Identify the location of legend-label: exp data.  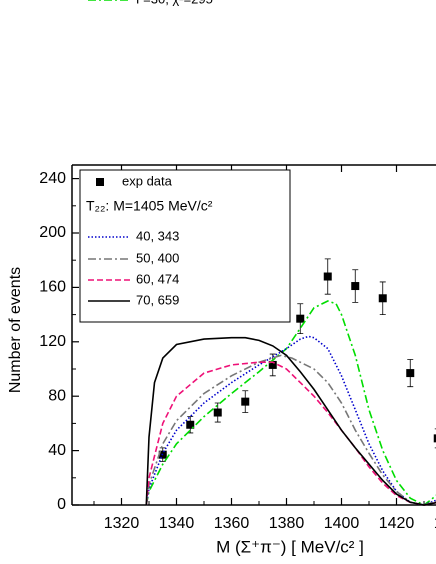
(147, 180).